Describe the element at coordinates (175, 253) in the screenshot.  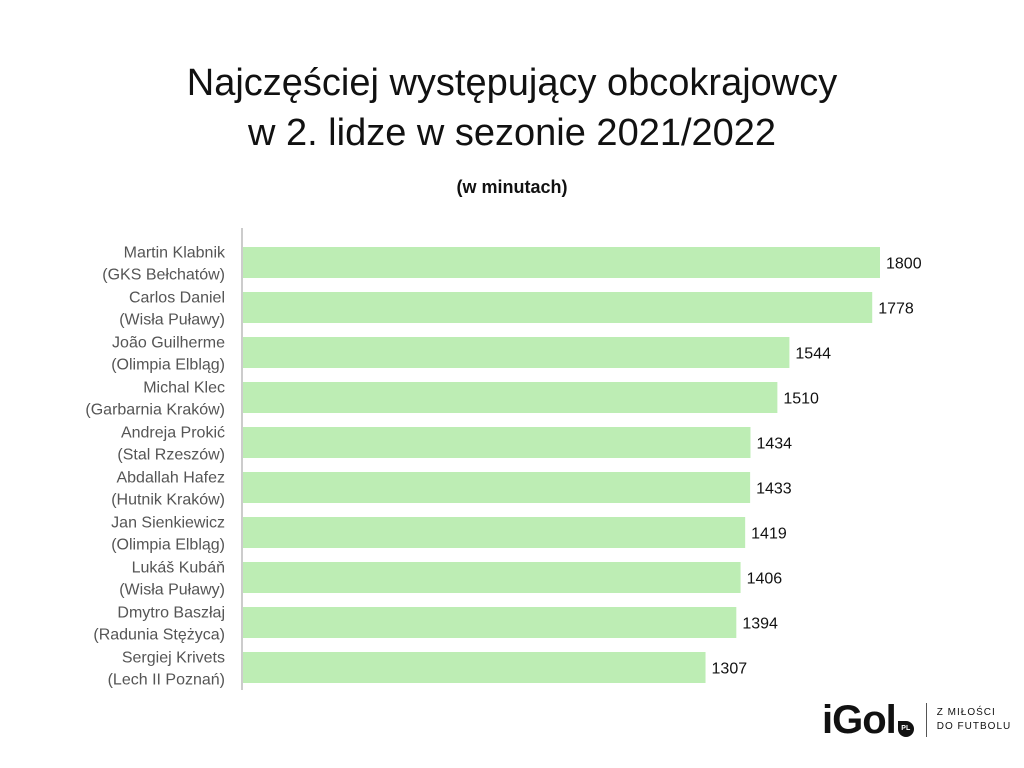
I see `category-label-1-line-1: Martin Klabnik` at that location.